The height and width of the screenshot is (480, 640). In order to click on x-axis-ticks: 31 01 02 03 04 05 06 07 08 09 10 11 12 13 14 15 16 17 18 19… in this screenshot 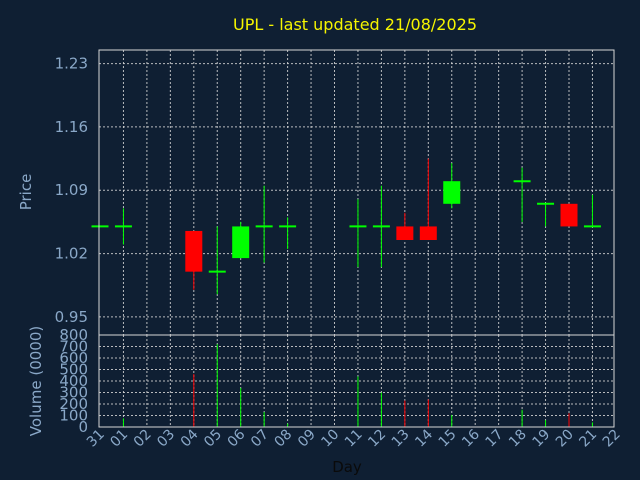, I will do `click(354, 438)`.